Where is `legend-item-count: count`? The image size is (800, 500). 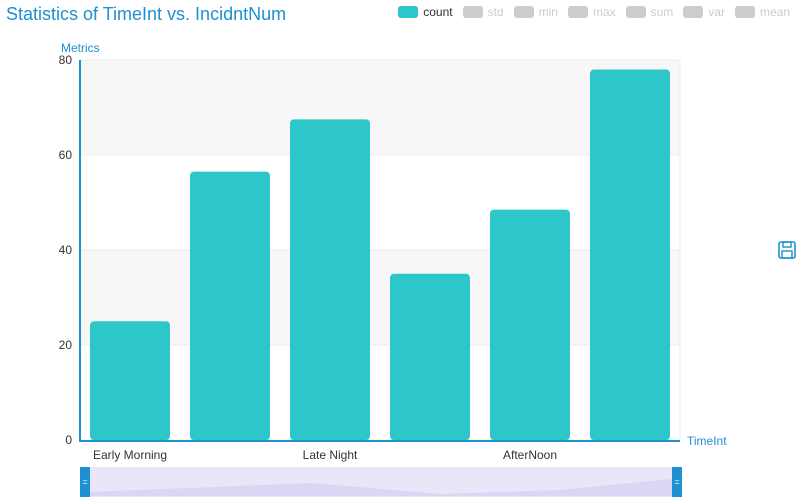 legend-item-count: count is located at coordinates (425, 12).